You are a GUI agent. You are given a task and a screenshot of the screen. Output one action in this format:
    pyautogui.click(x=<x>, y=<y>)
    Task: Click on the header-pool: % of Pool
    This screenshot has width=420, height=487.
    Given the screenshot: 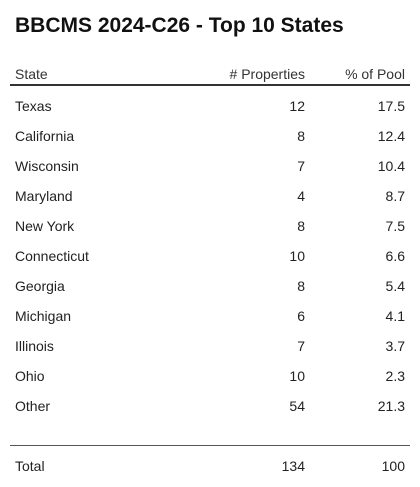 What is the action you would take?
    pyautogui.click(x=375, y=74)
    